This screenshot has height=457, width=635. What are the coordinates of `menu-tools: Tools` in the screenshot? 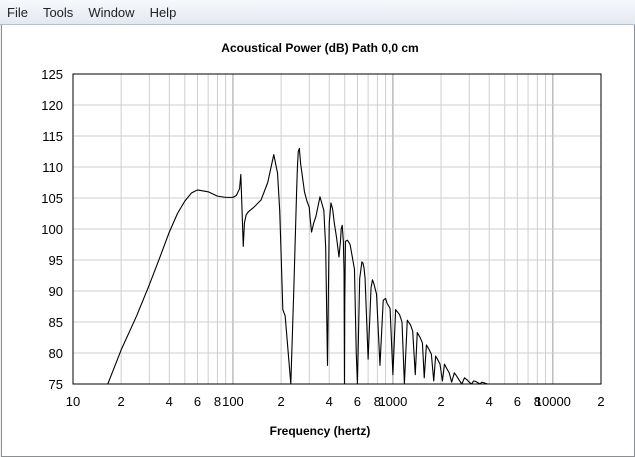 It's located at (58, 12).